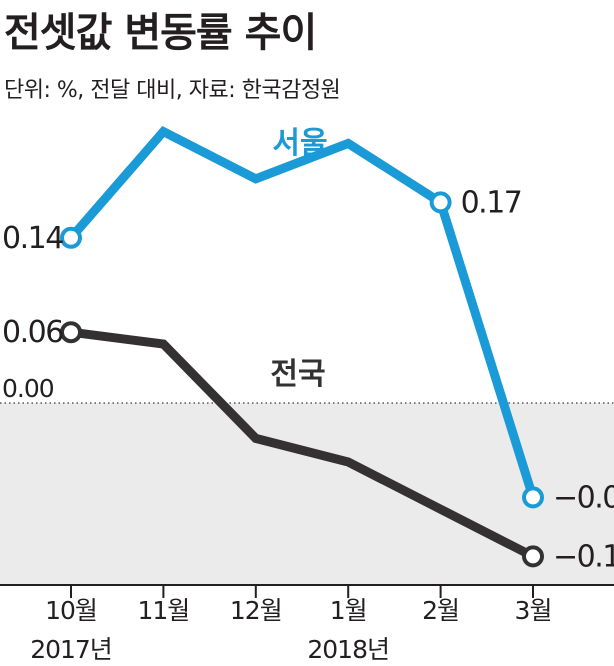 The height and width of the screenshot is (666, 614). I want to click on year-label: 2018년, so click(348, 649).